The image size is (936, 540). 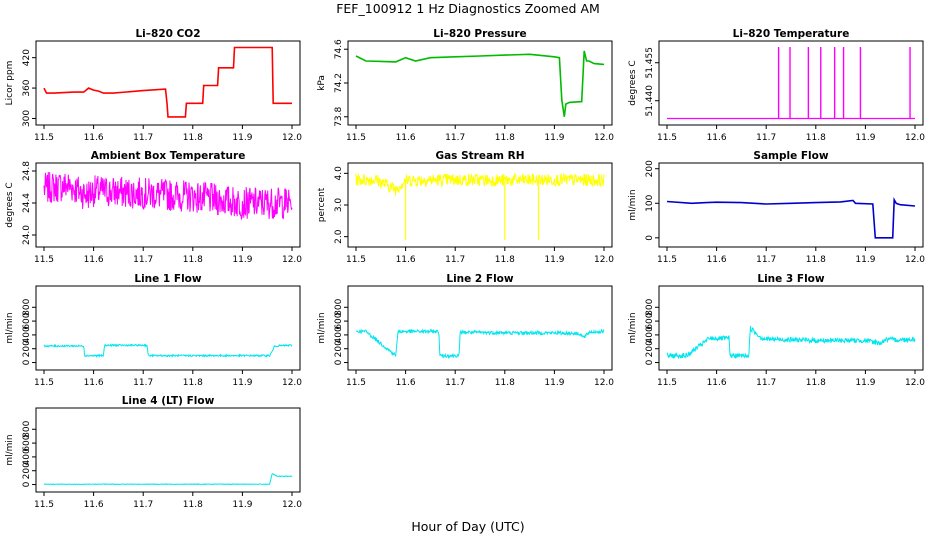 I want to click on y-tick-label: 100, so click(x=650, y=202).